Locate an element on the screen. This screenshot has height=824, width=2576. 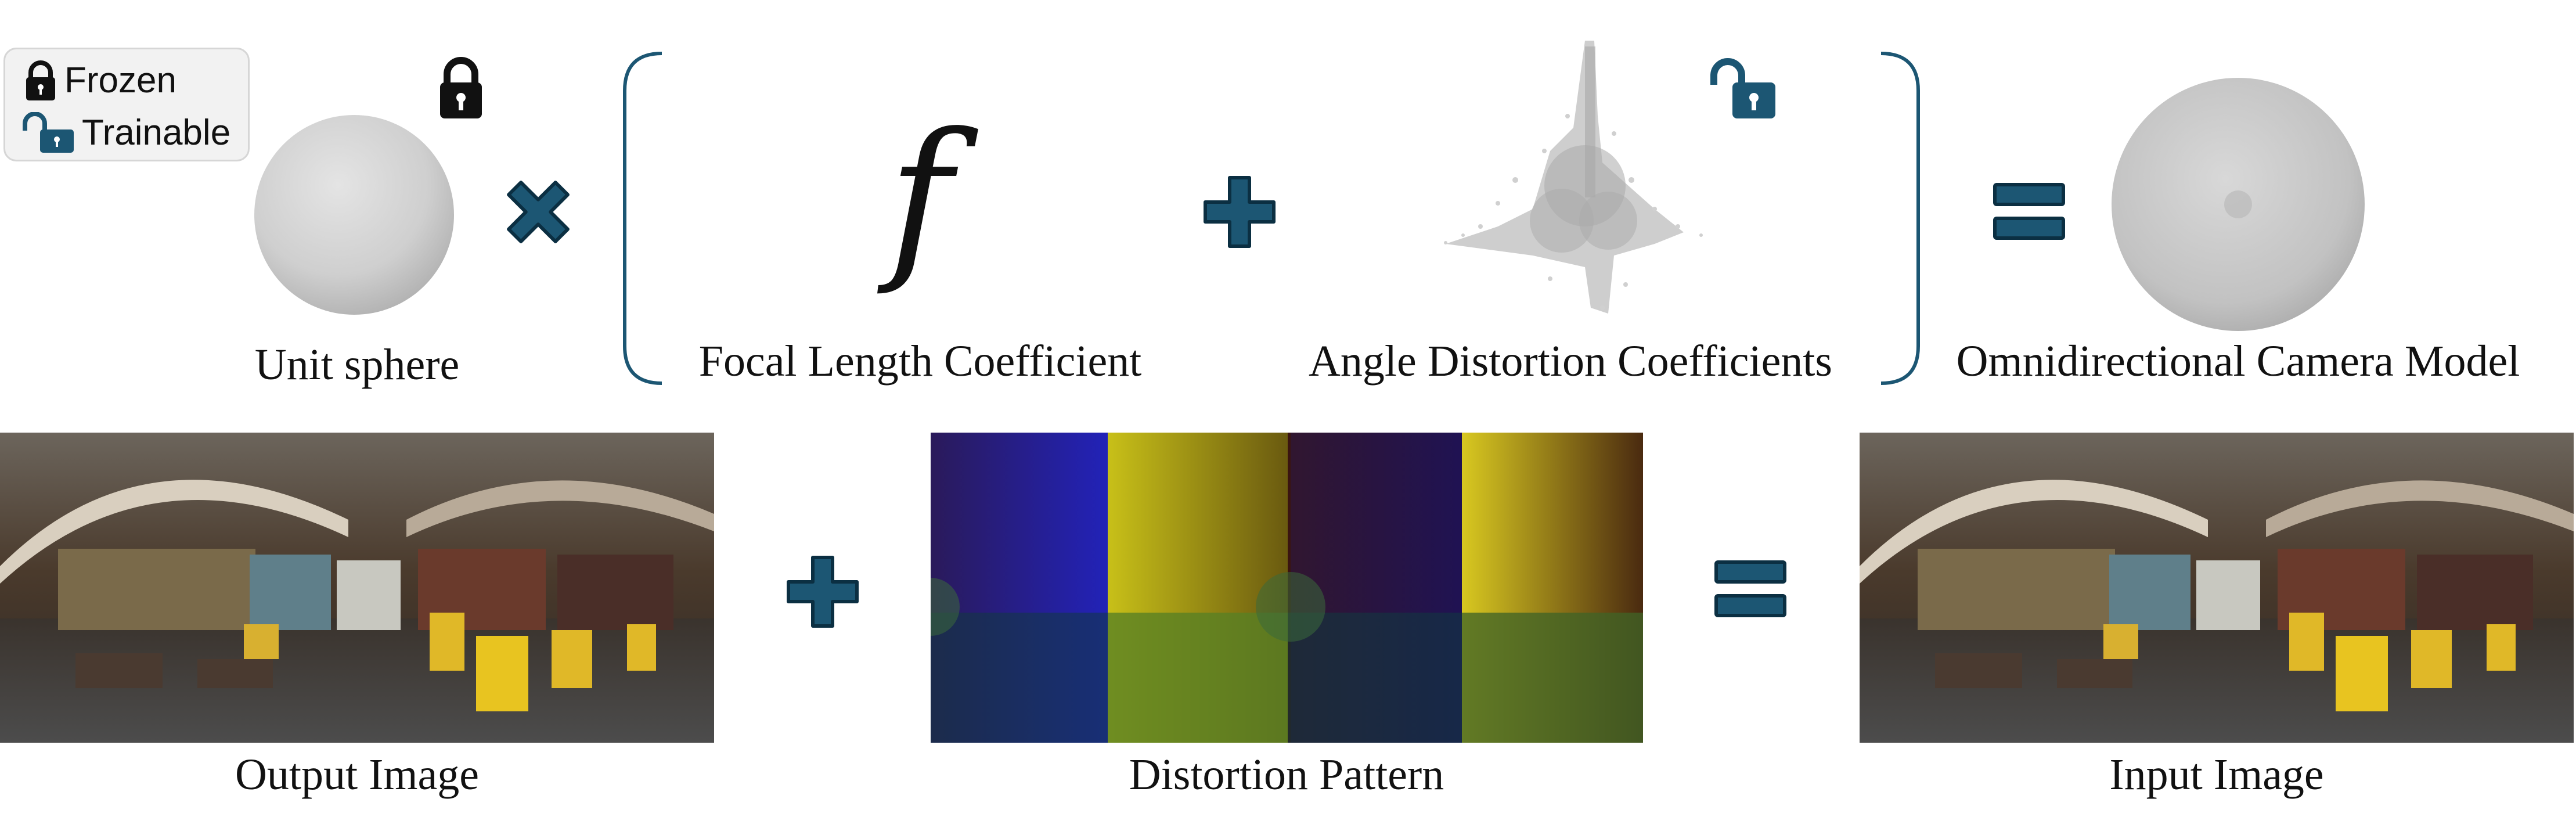
trainable-lock-icon is located at coordinates (1742, 88).